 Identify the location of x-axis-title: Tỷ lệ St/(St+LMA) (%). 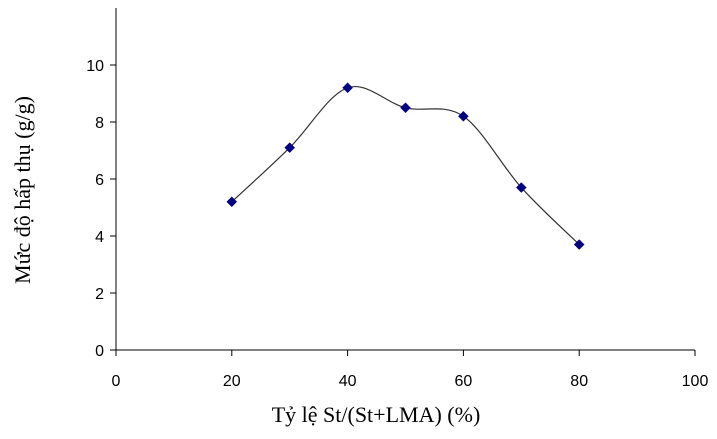
(376, 414).